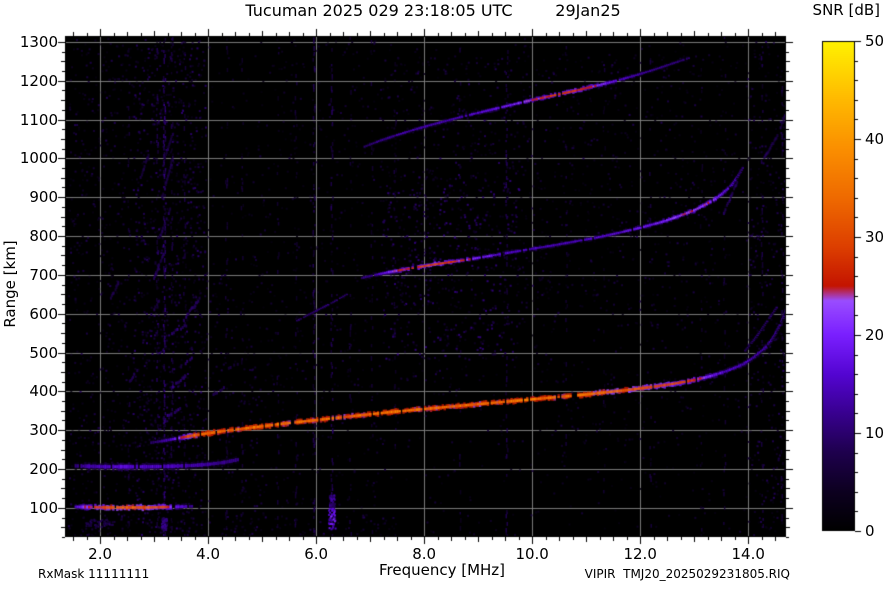  I want to click on colorbar-tick-label: 10, so click(874, 433).